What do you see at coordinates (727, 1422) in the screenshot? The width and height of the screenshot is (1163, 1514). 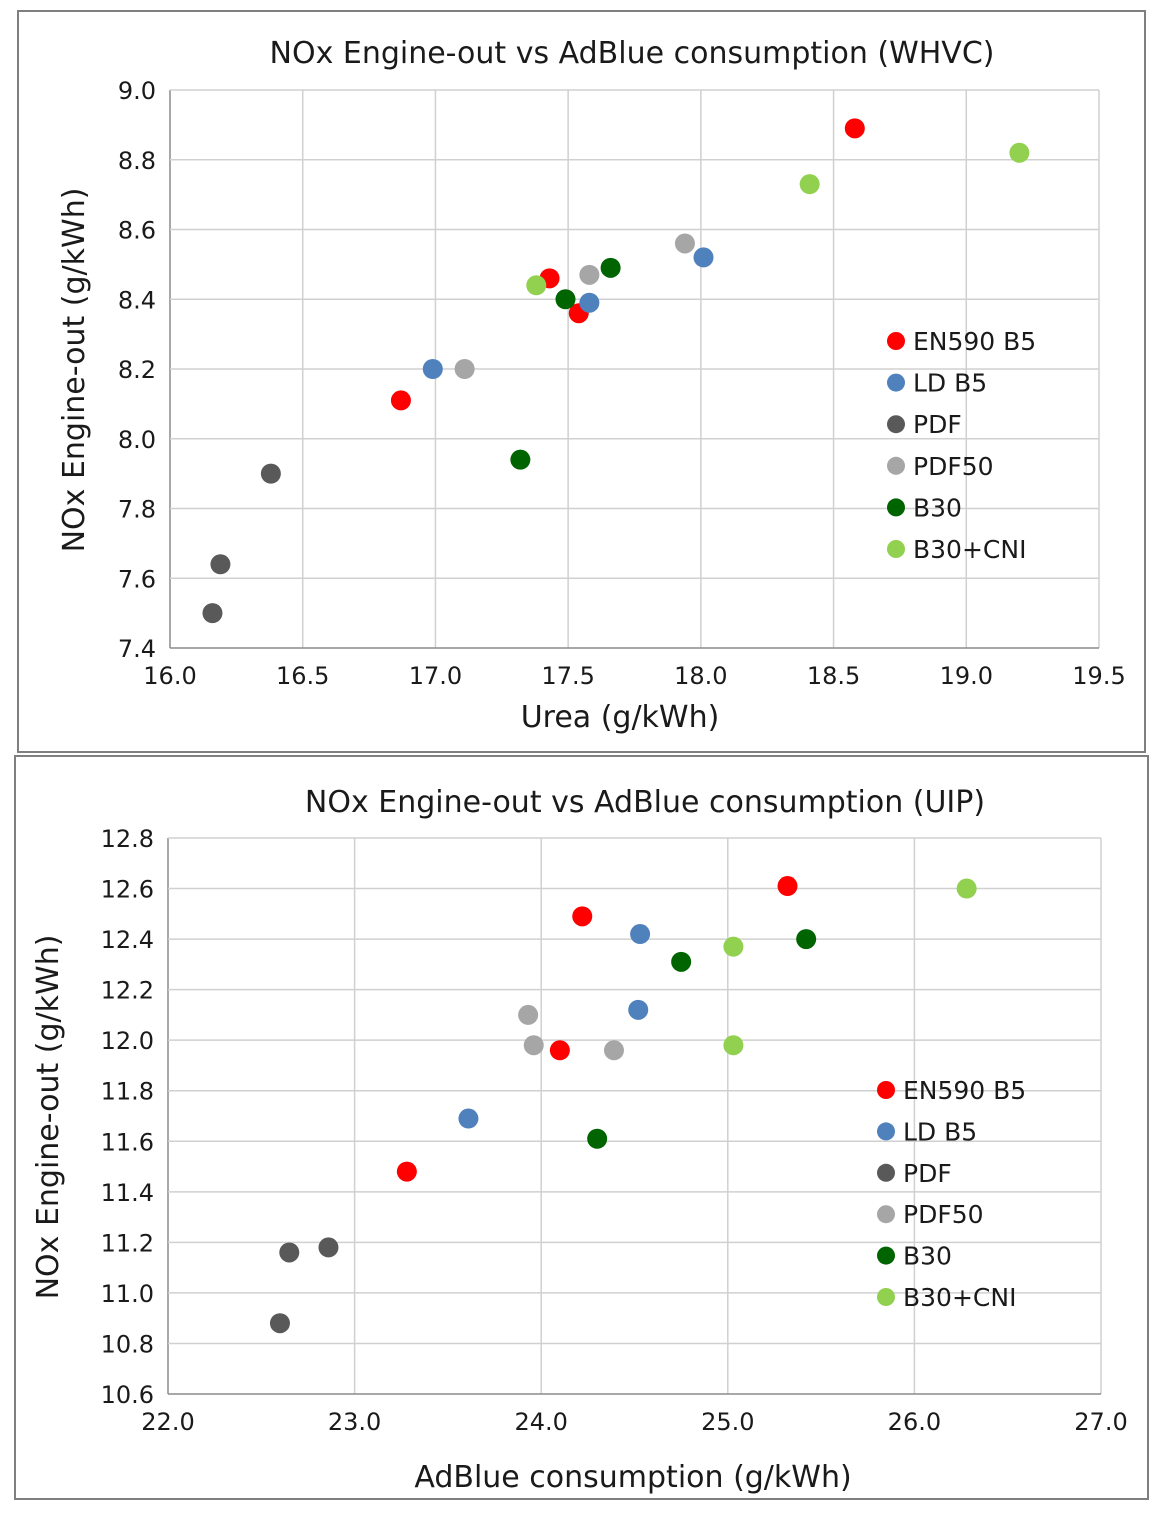 I see `x-tick-label: 25.0` at bounding box center [727, 1422].